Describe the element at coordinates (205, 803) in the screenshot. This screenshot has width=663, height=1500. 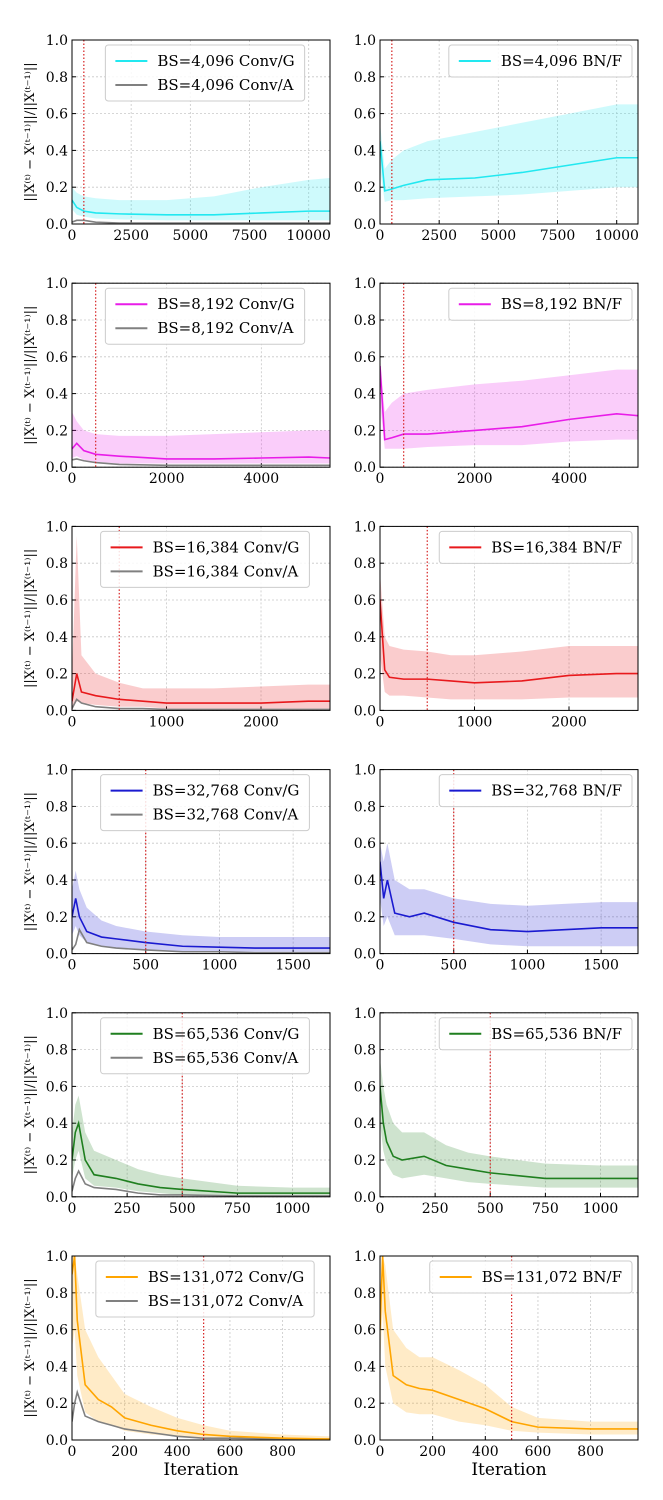
I see `legend: BS=32,768 Conv/G BS=32,768 Conv/A` at that location.